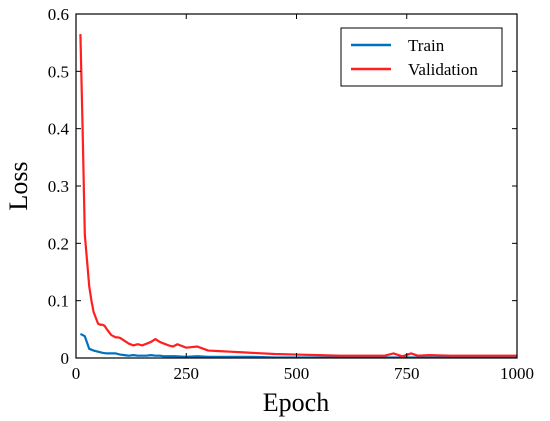 This screenshot has width=550, height=421. Describe the element at coordinates (187, 373) in the screenshot. I see `x-tick-label: 250` at that location.